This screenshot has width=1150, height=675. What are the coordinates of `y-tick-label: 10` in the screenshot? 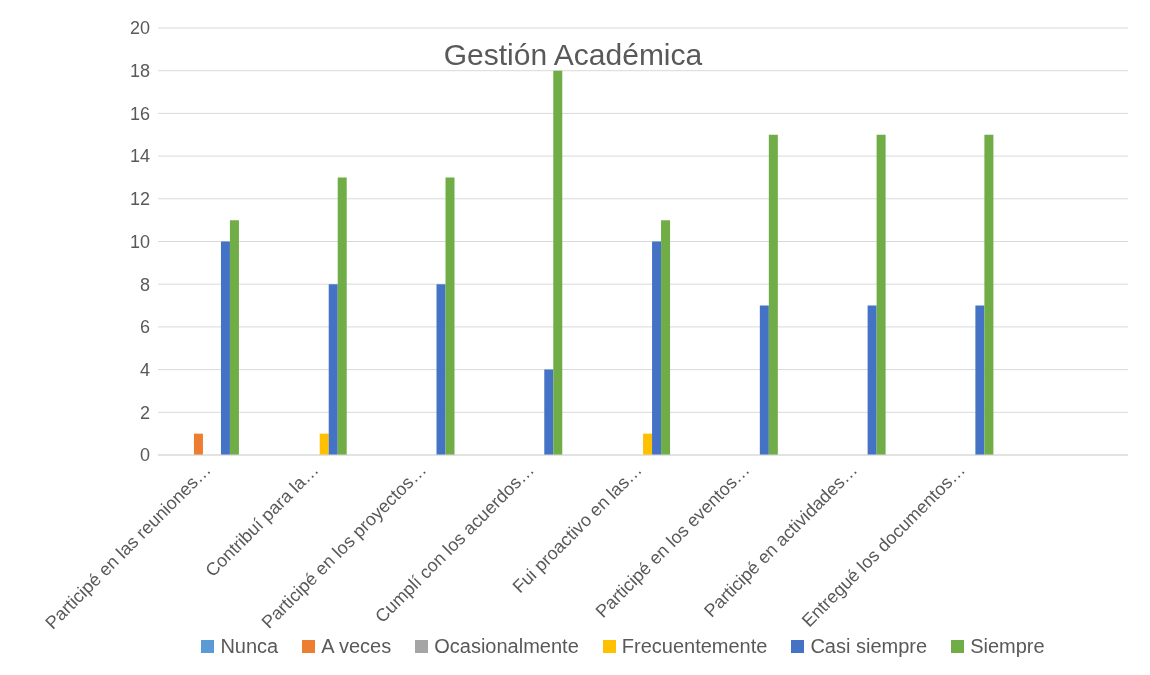 It's located at (139, 241).